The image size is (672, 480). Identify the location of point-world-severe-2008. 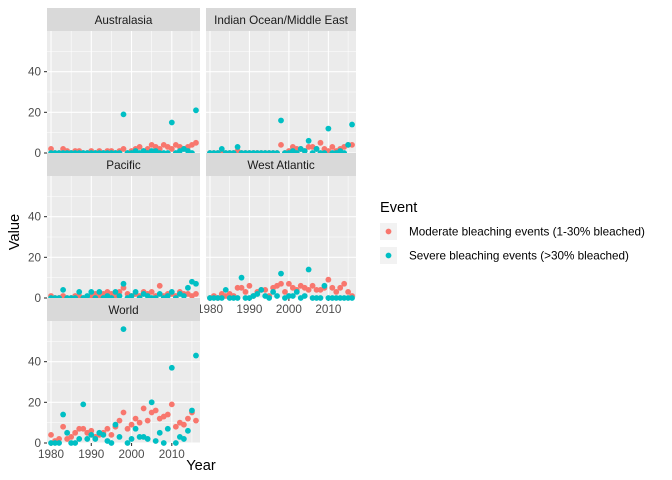
(163, 443).